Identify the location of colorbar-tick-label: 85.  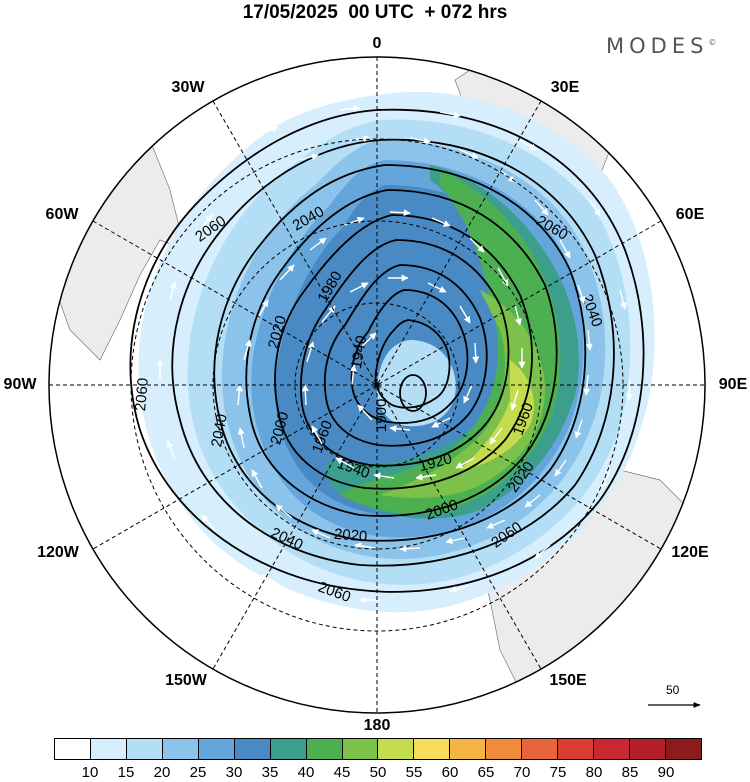
(630, 772).